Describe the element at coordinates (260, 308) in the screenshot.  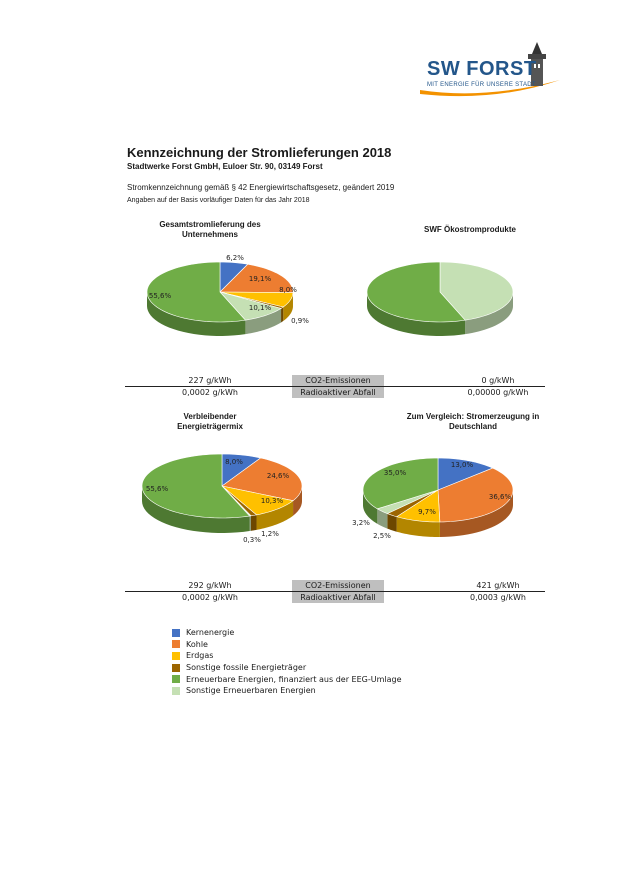
I see `pie-data-label-0-4: 10,1%` at that location.